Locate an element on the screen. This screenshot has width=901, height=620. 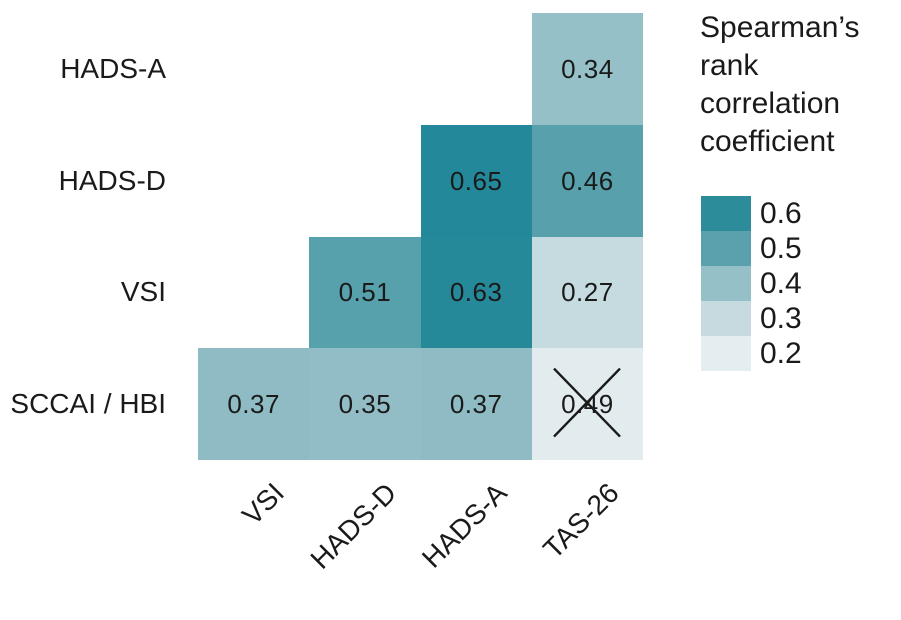
cell-value: 0.34 is located at coordinates (587, 68).